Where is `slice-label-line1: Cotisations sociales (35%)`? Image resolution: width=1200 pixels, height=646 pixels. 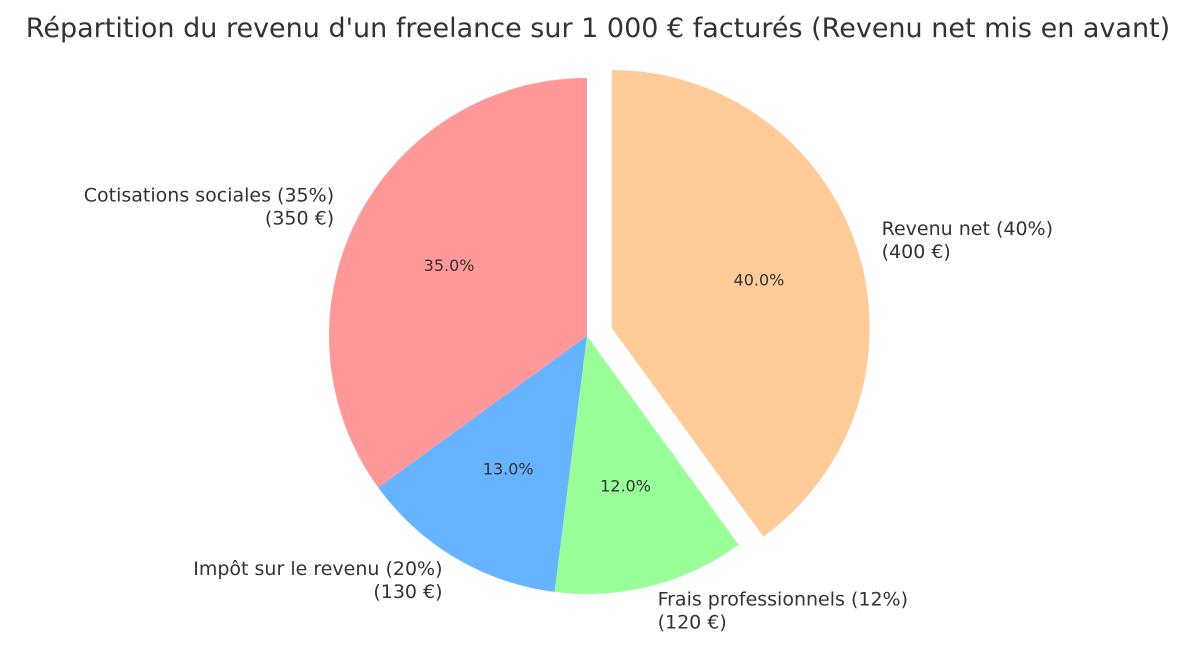
slice-label-line1: Cotisations sociales (35%) is located at coordinates (209, 196).